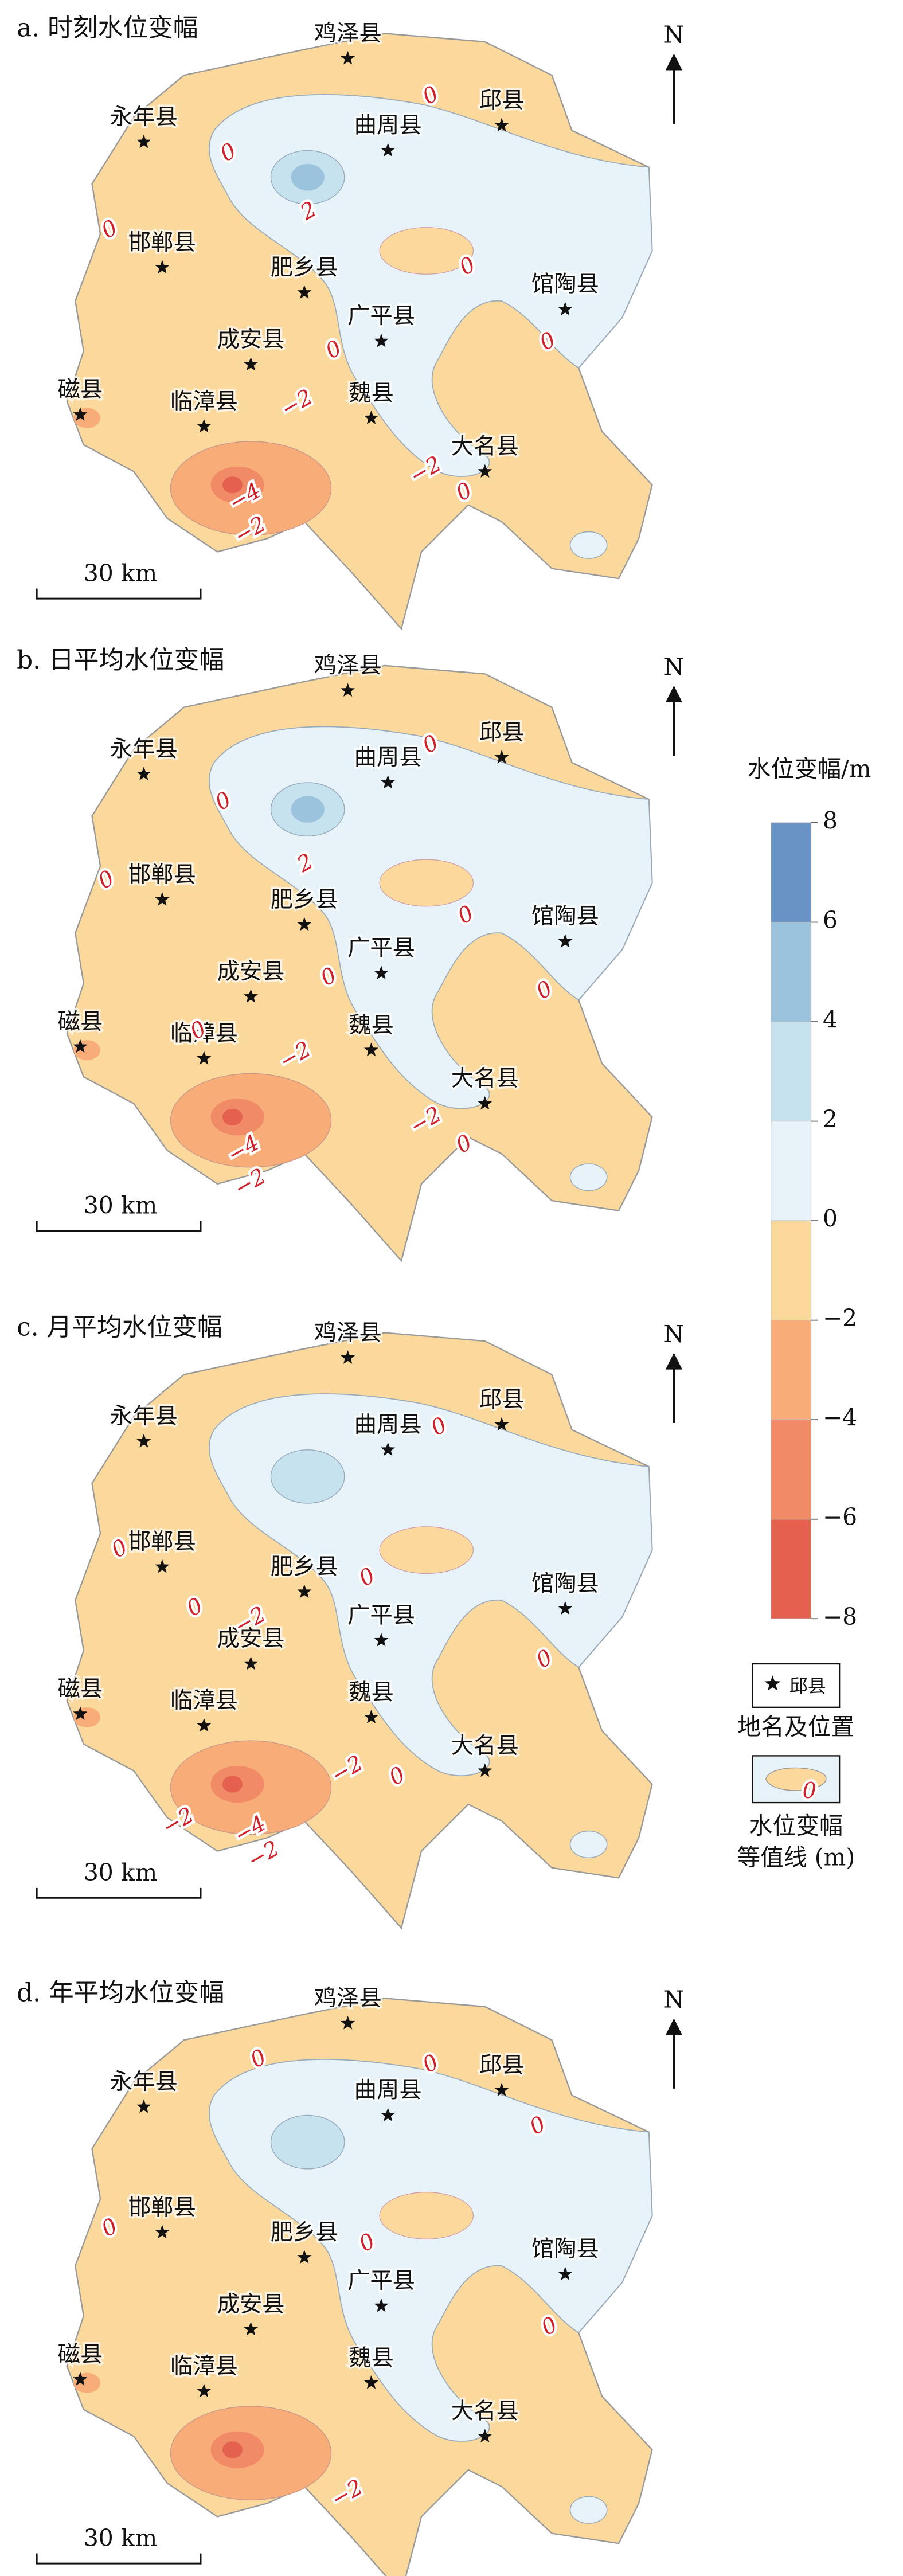 This screenshot has height=2576, width=903. What do you see at coordinates (232, 485) in the screenshot?
I see `drop-peak` at bounding box center [232, 485].